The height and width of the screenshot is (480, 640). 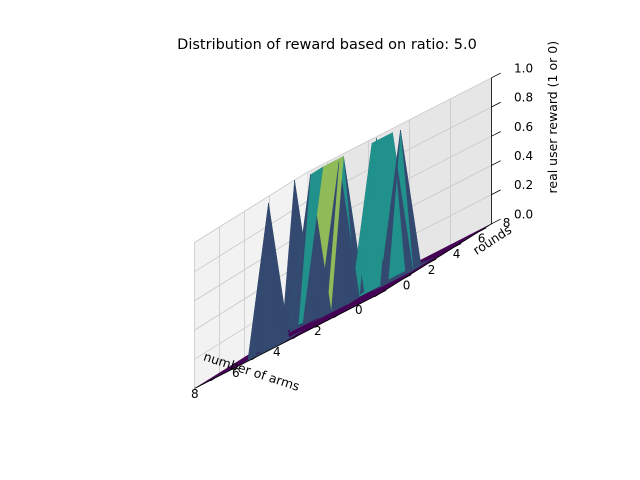 I want to click on z-axis-label: real user reward (1 or 0), so click(x=552, y=117).